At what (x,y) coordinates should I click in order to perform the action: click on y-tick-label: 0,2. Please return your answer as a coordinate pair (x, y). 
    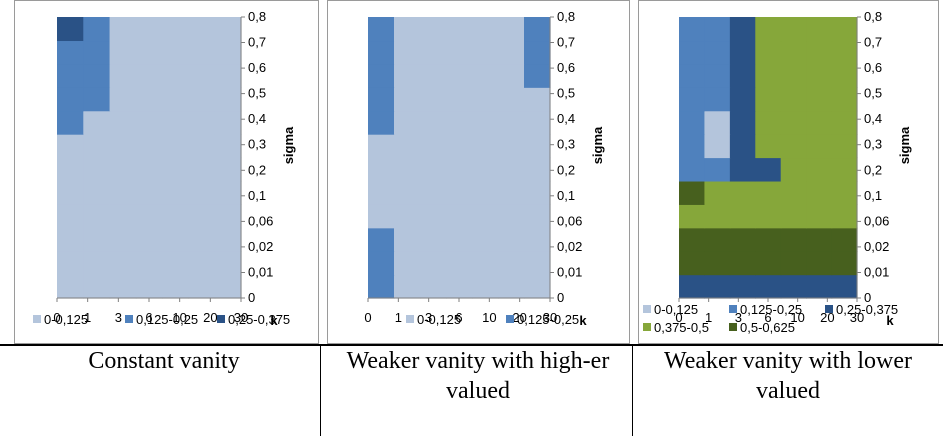
    Looking at the image, I should click on (566, 169).